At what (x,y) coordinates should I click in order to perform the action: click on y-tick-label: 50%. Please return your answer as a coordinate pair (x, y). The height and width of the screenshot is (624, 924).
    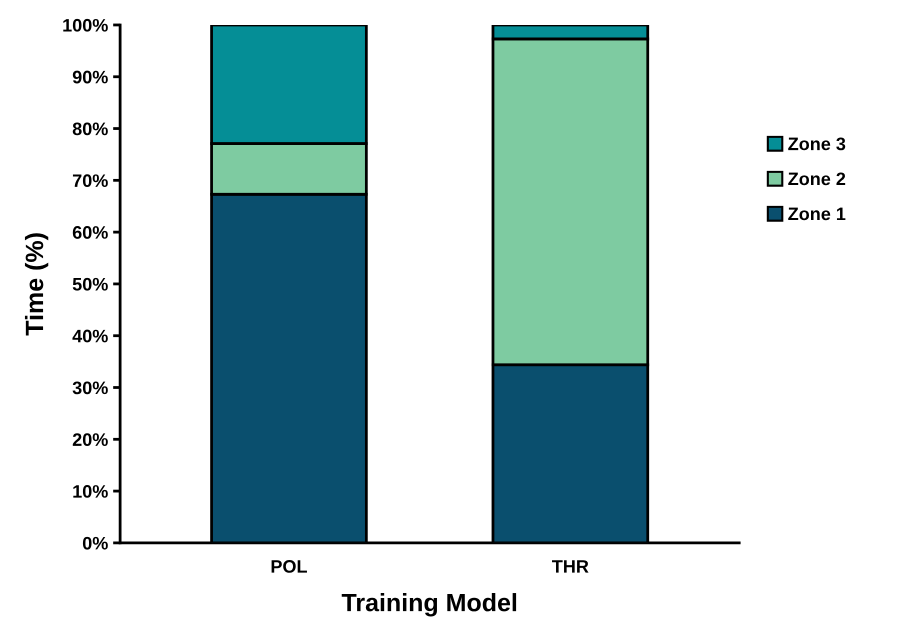
    Looking at the image, I should click on (90, 284).